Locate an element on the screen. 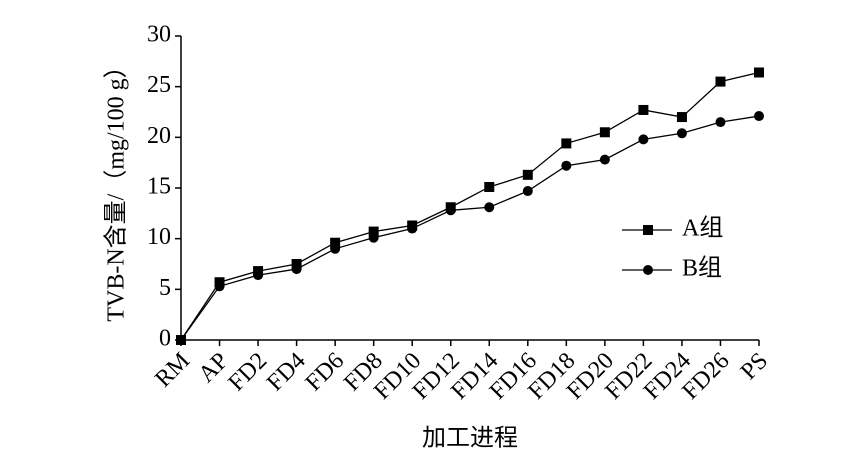  y-tick-label: 20 is located at coordinates (159, 136).